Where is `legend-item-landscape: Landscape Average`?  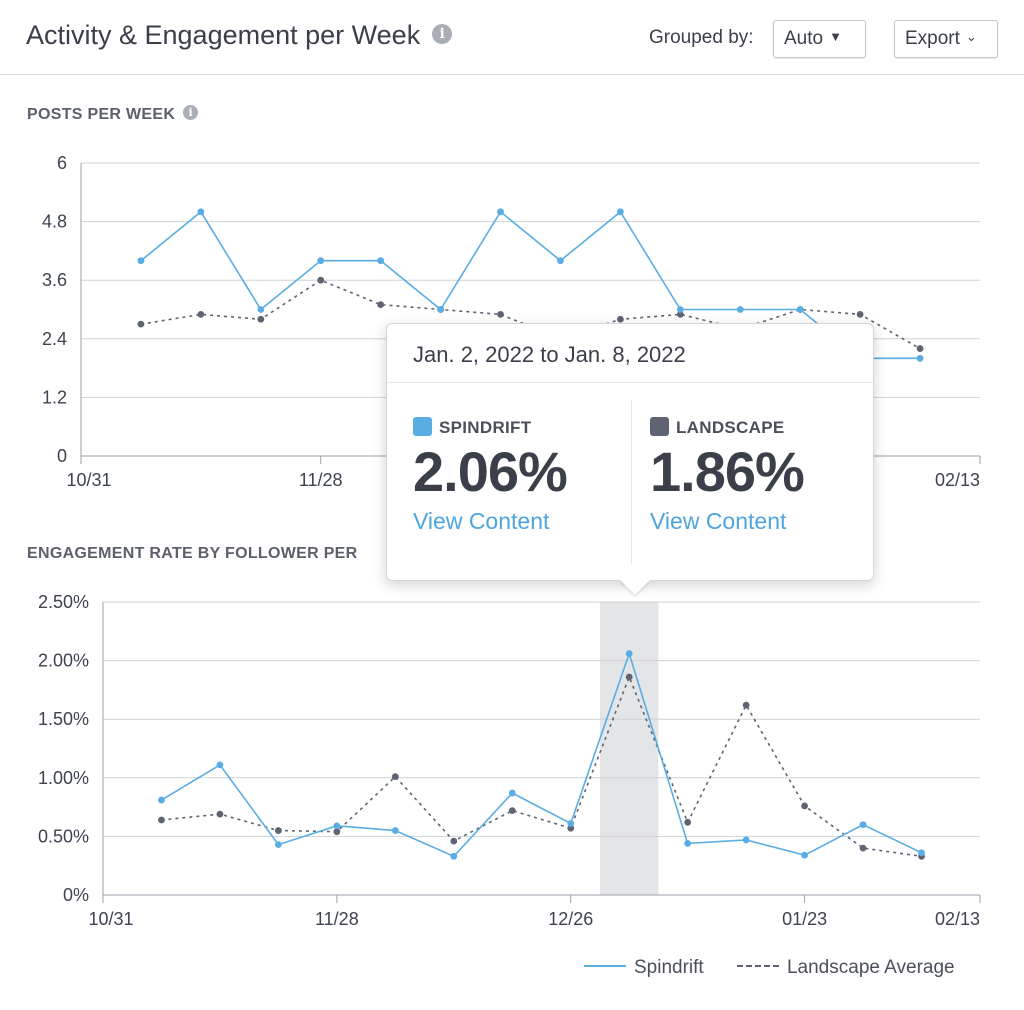
legend-item-landscape: Landscape Average is located at coordinates (845, 968).